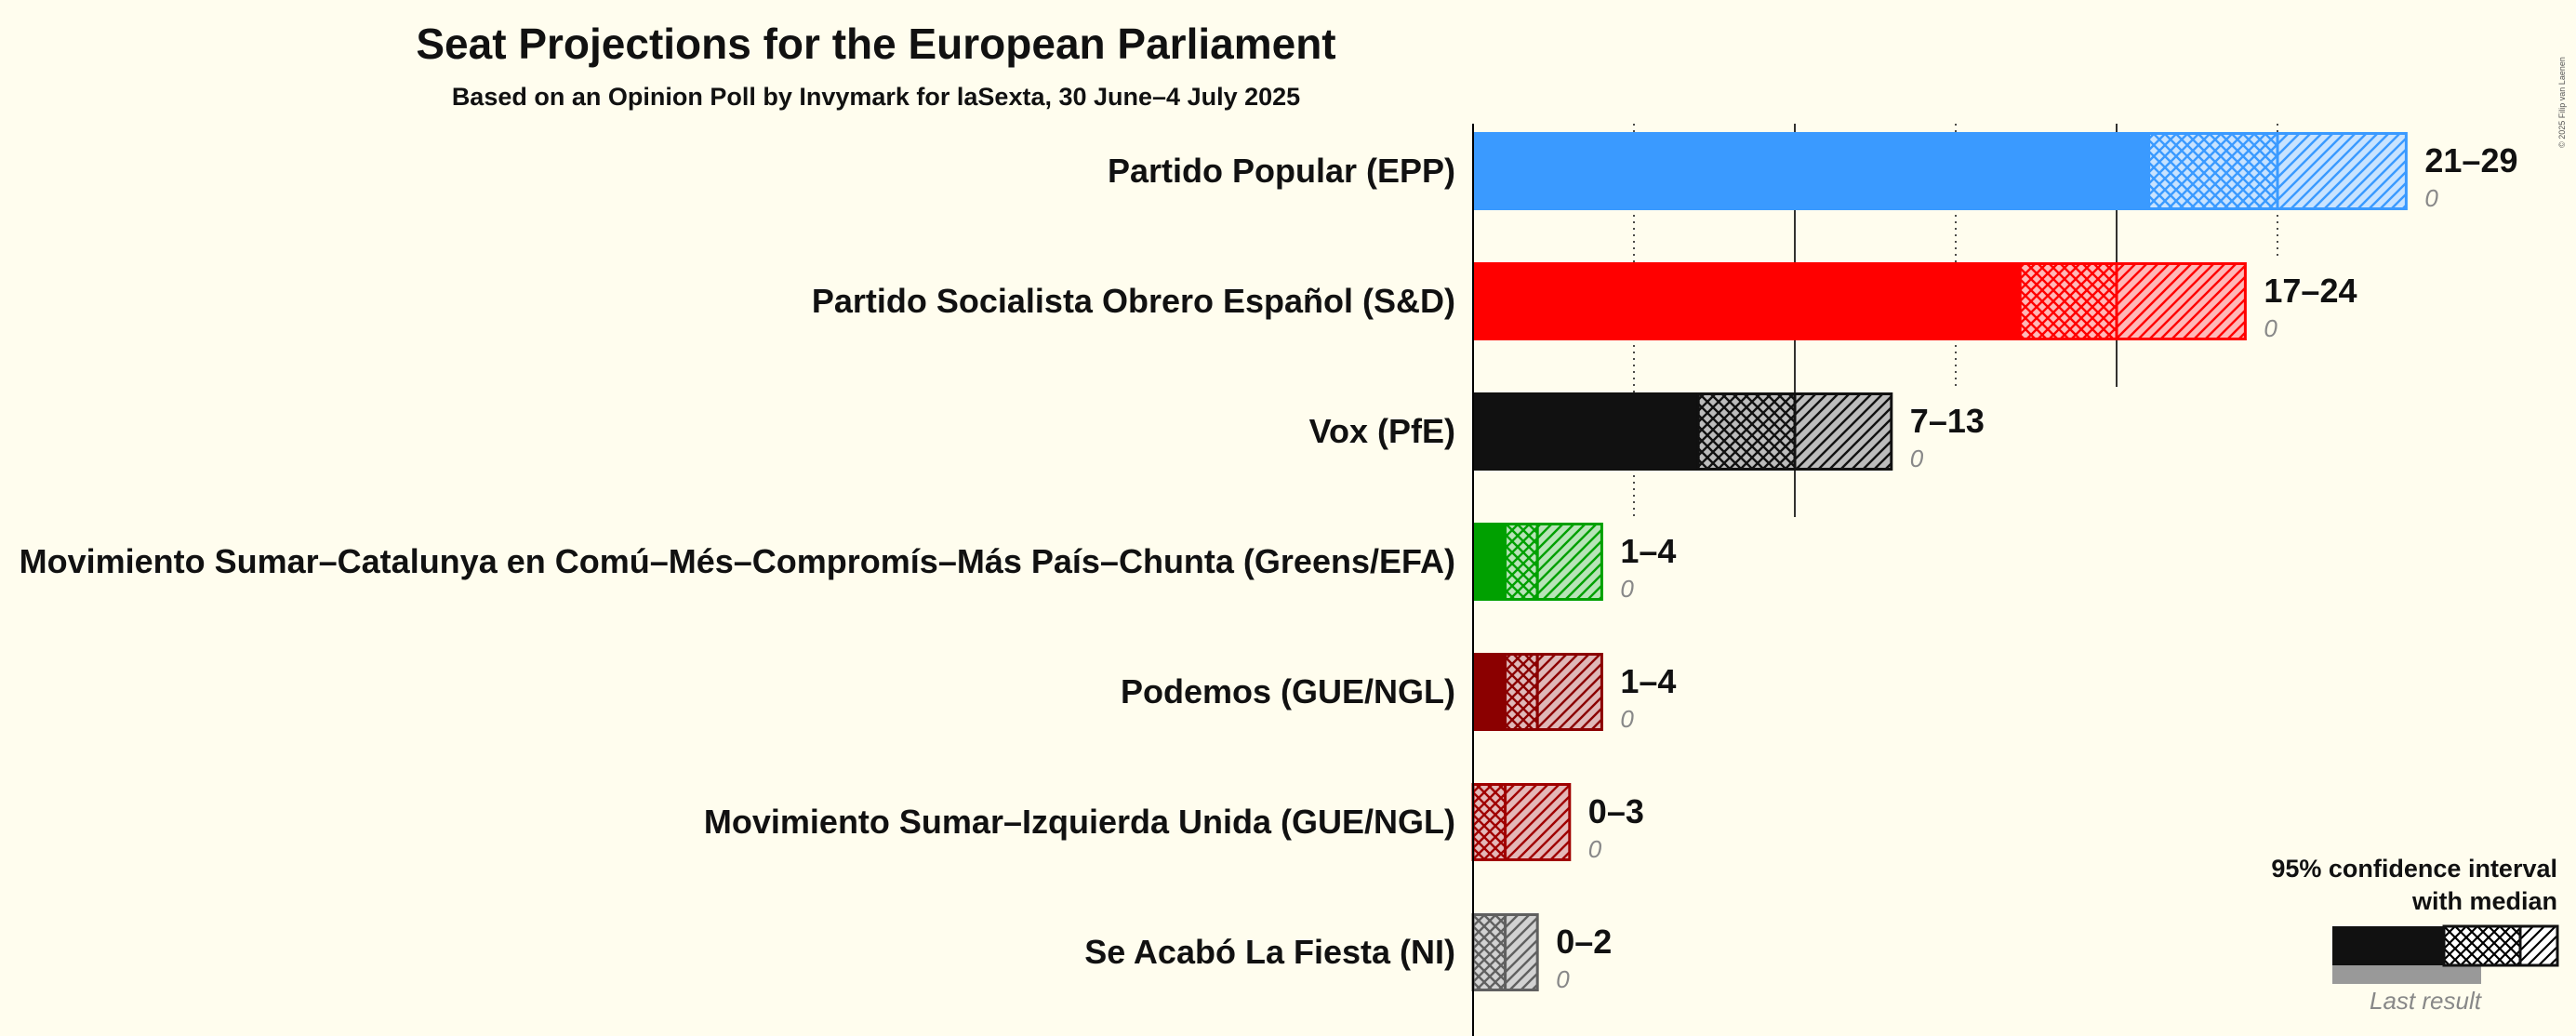  I want to click on range-label: 17–24, so click(2310, 291).